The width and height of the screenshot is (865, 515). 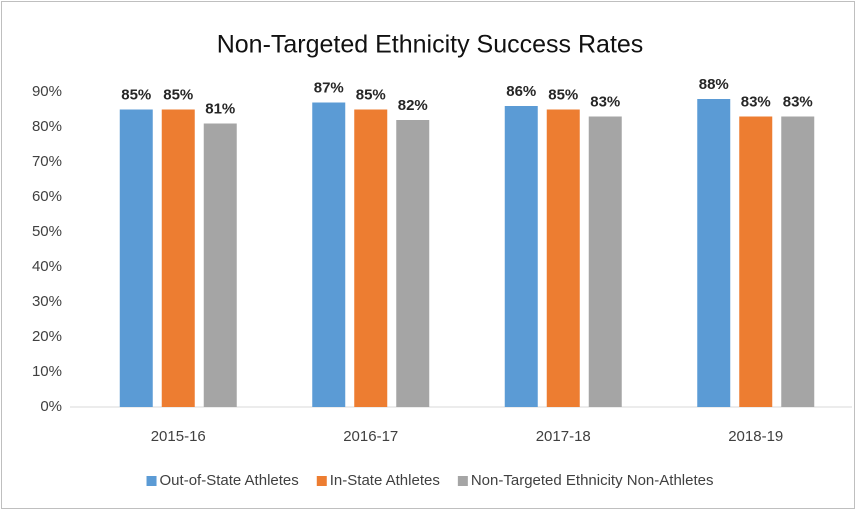 I want to click on y-tick-label: 80%, so click(x=47, y=126).